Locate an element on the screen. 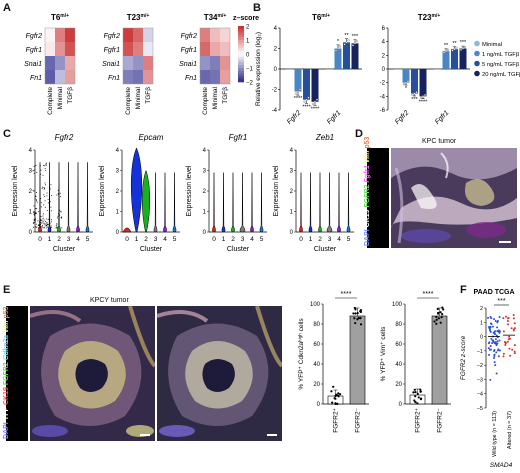 This screenshot has height=473, width=520. x-tick-label: 2 is located at coordinates (146, 239).